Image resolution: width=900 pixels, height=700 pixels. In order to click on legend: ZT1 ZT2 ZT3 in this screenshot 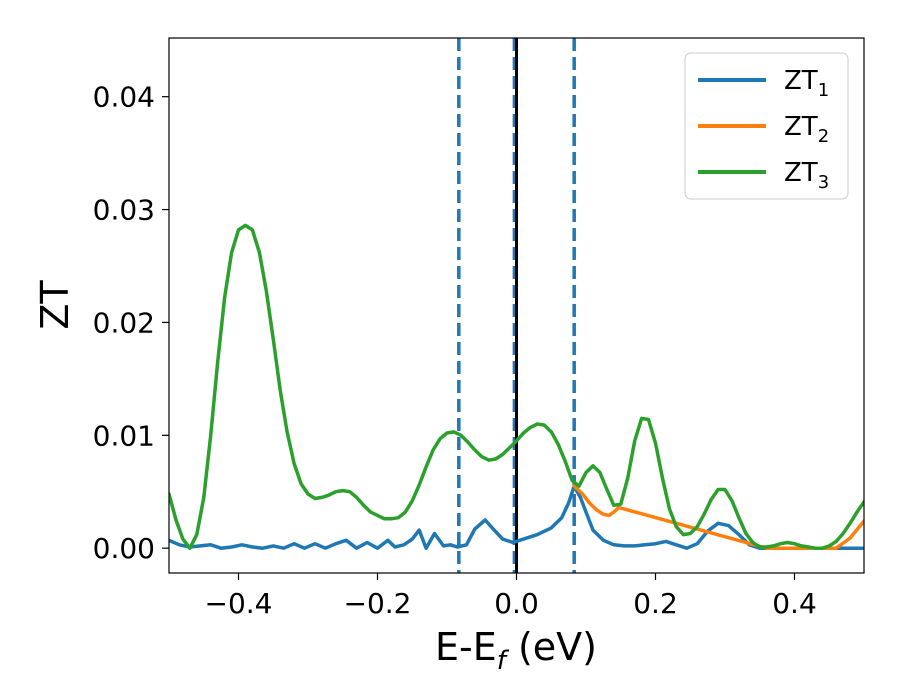, I will do `click(766, 126)`.